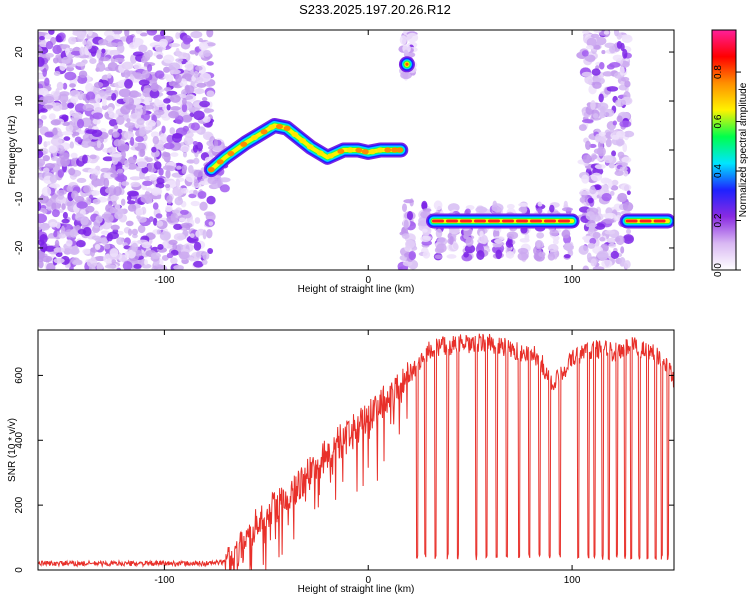  What do you see at coordinates (164, 458) in the screenshot?
I see `snr-x-tick: -100` at bounding box center [164, 458].